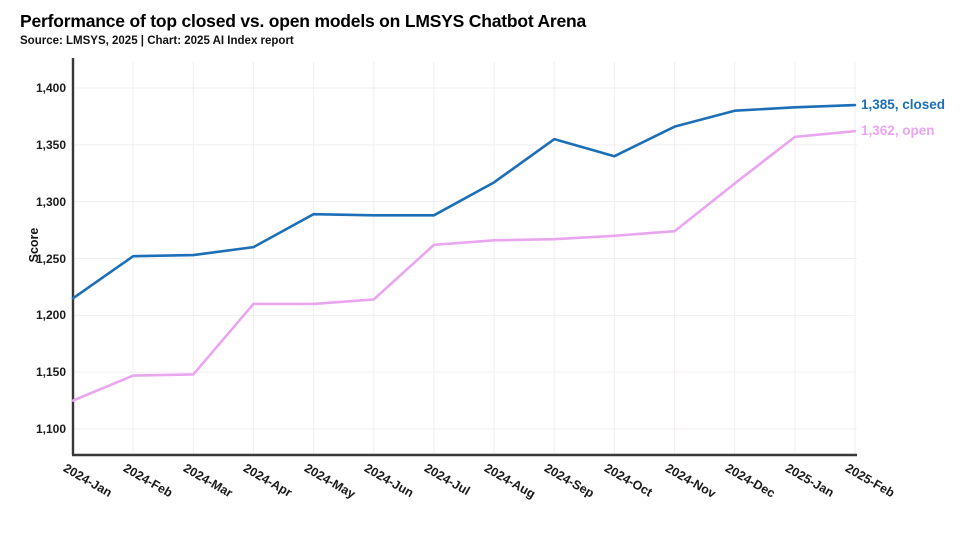 The height and width of the screenshot is (533, 974). What do you see at coordinates (50, 88) in the screenshot?
I see `y-tick-label: 1,400` at bounding box center [50, 88].